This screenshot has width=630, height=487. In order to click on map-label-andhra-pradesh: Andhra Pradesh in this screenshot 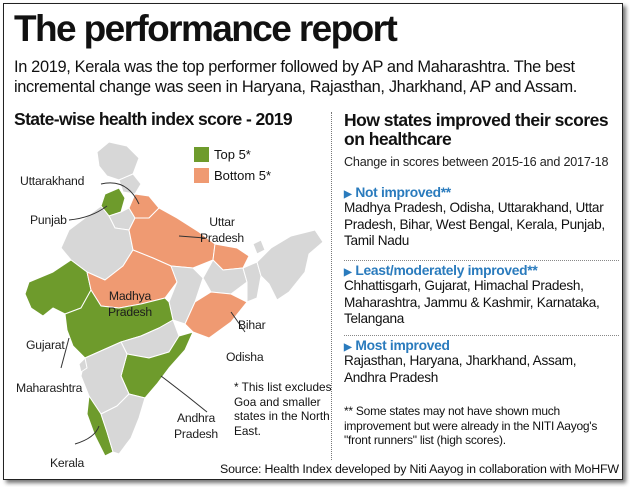, I will do `click(196, 426)`.